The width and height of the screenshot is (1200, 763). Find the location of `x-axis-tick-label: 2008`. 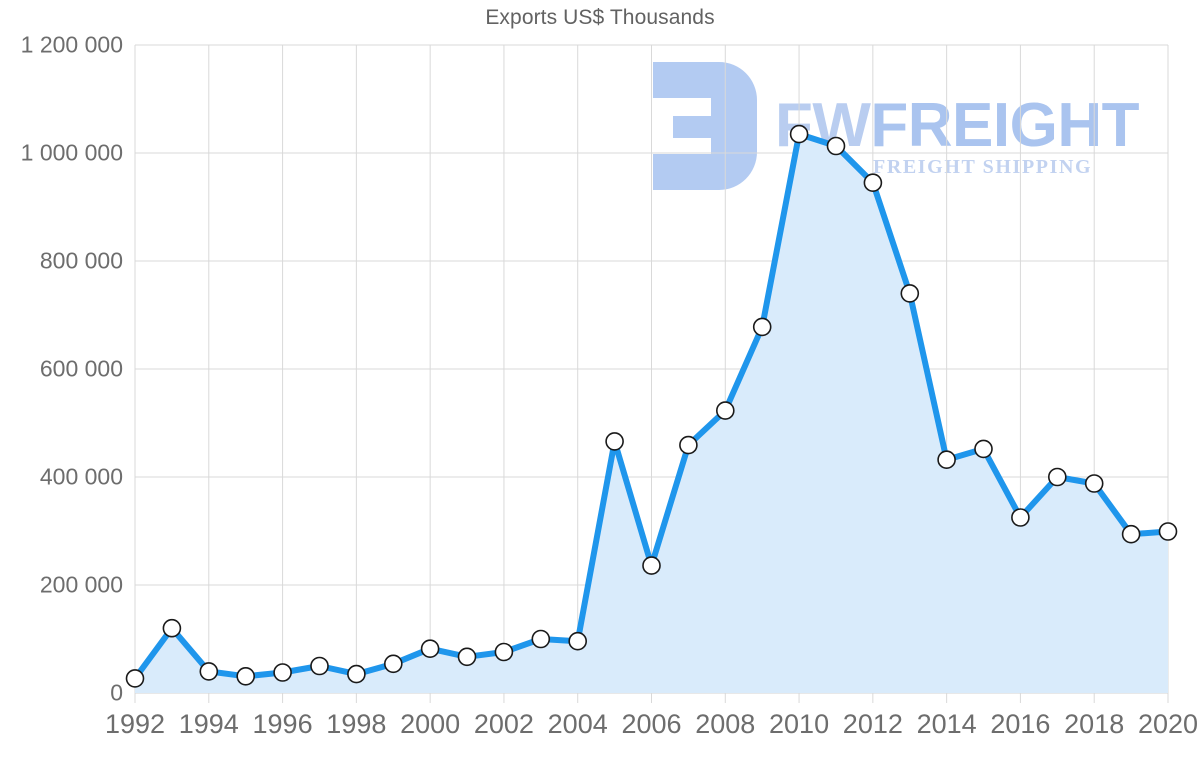

x-axis-tick-label: 2008 is located at coordinates (725, 724).